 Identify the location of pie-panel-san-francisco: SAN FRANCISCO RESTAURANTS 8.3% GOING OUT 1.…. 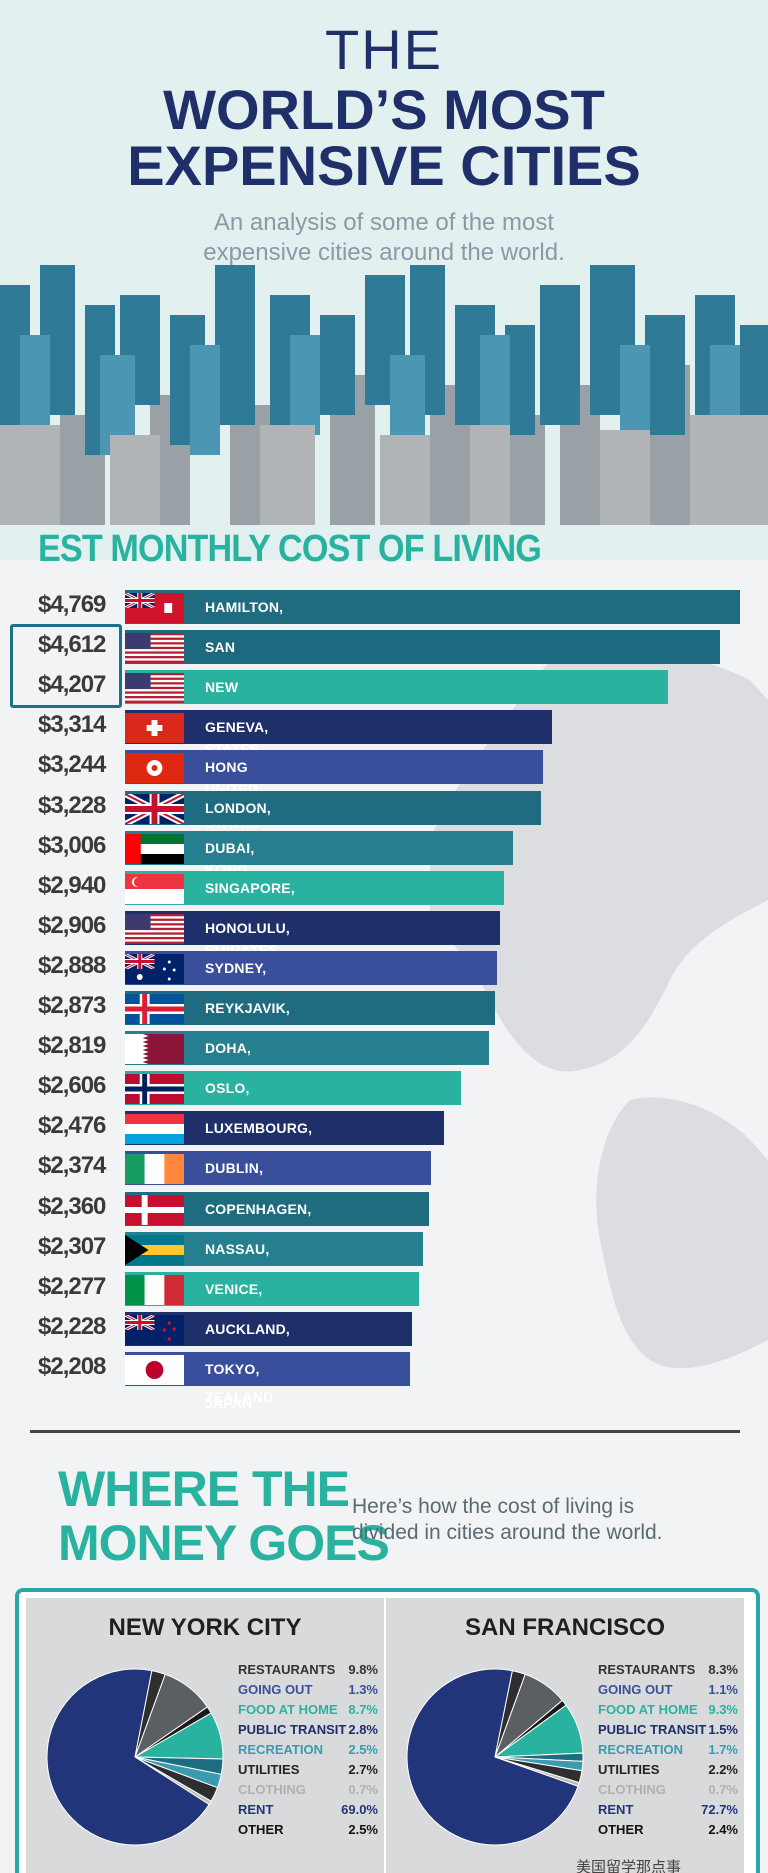
(565, 1735).